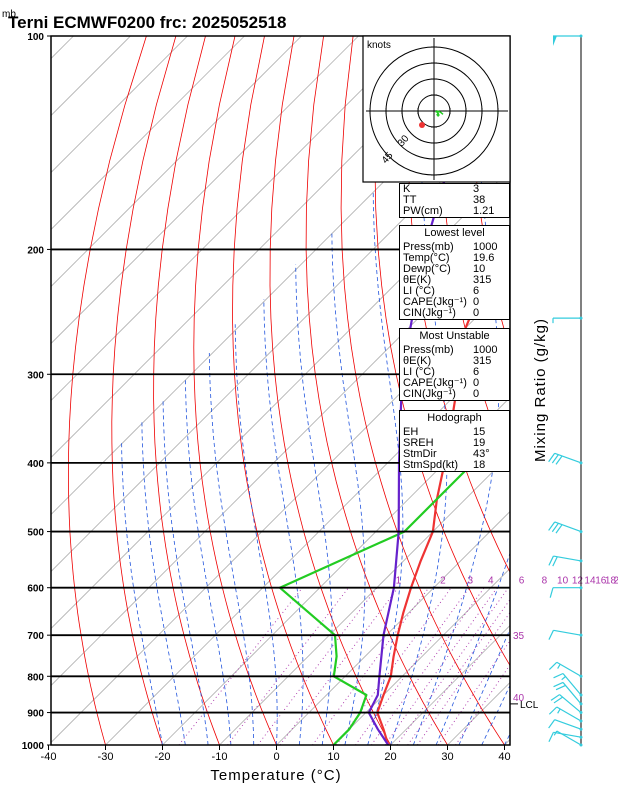  I want to click on hodograph-unit-label: knots, so click(379, 45).